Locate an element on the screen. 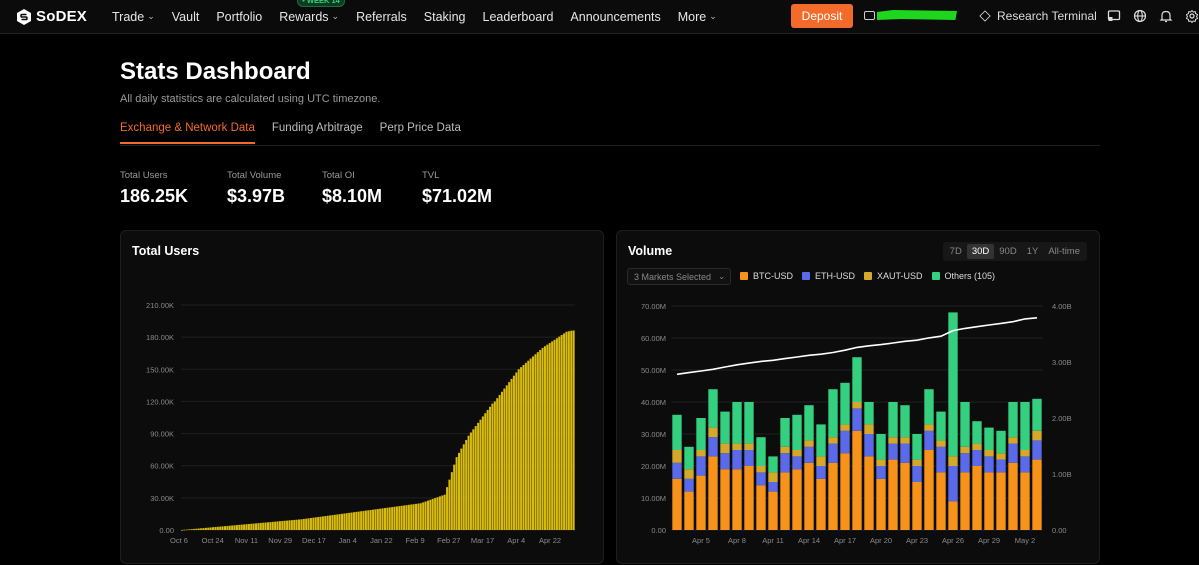 The width and height of the screenshot is (1199, 565). tab-funding-arbitrage: Funding Arbitrage is located at coordinates (317, 128).